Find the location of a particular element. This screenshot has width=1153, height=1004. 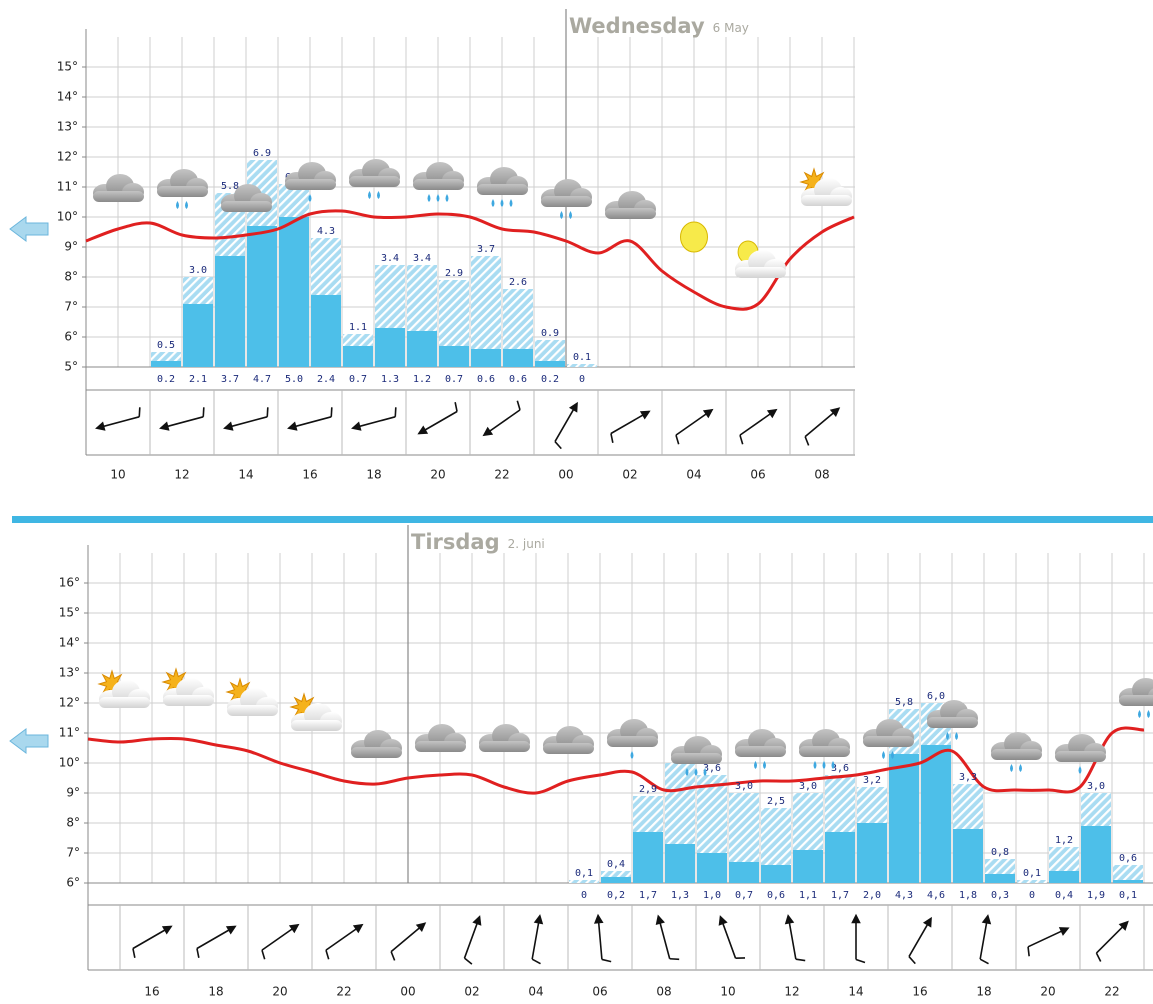

precip-max-label: 3.0 is located at coordinates (198, 270).